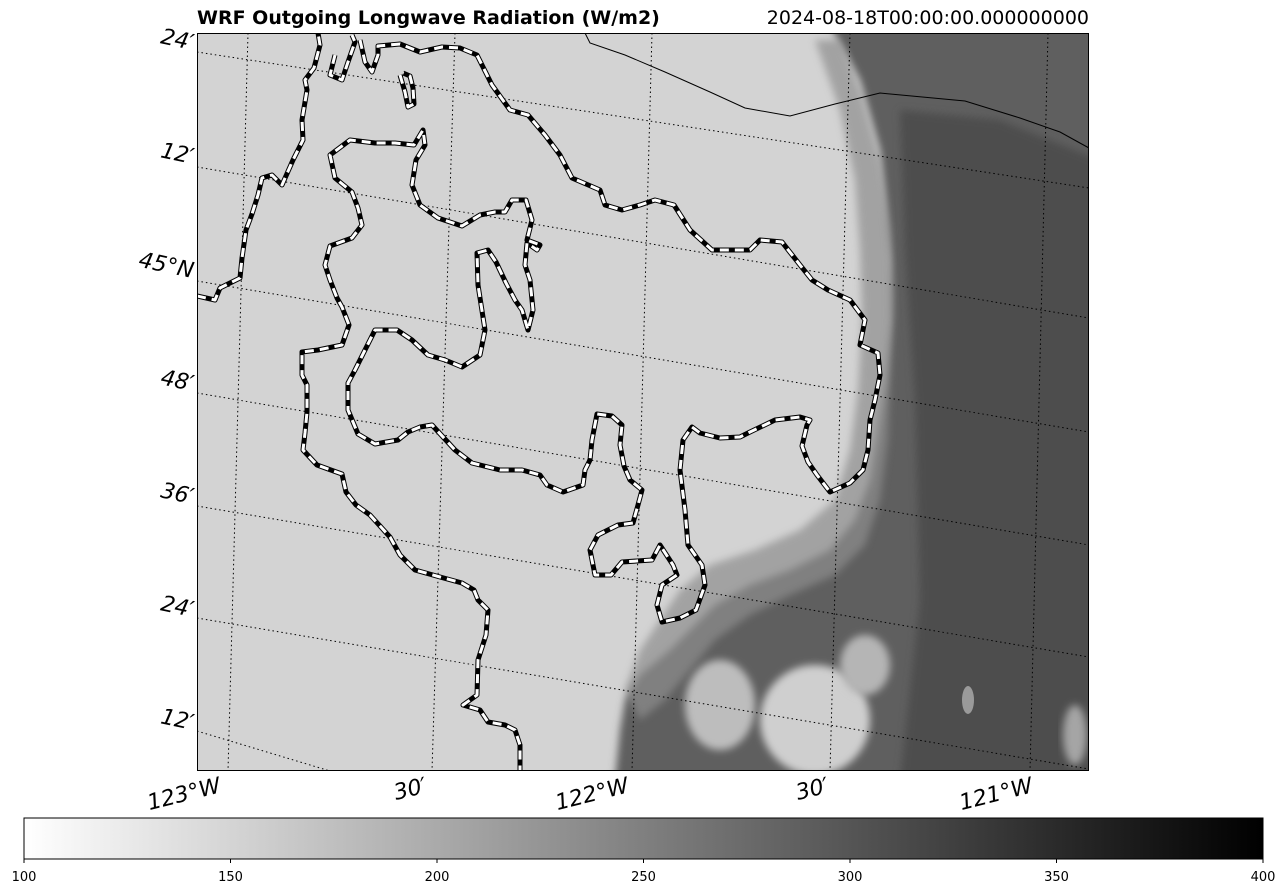 This screenshot has width=1286, height=893. Describe the element at coordinates (643, 877) in the screenshot. I see `colorbar-tick-label: 250` at that location.